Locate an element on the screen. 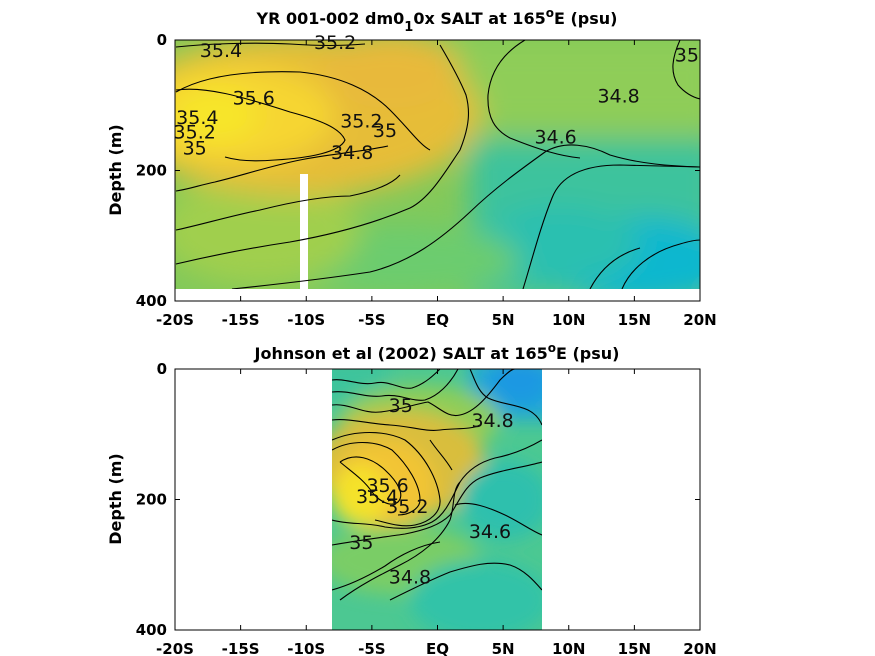  panel2-title: Johnson et al (2002) SALT at 165oE (psu) is located at coordinates (437, 352).